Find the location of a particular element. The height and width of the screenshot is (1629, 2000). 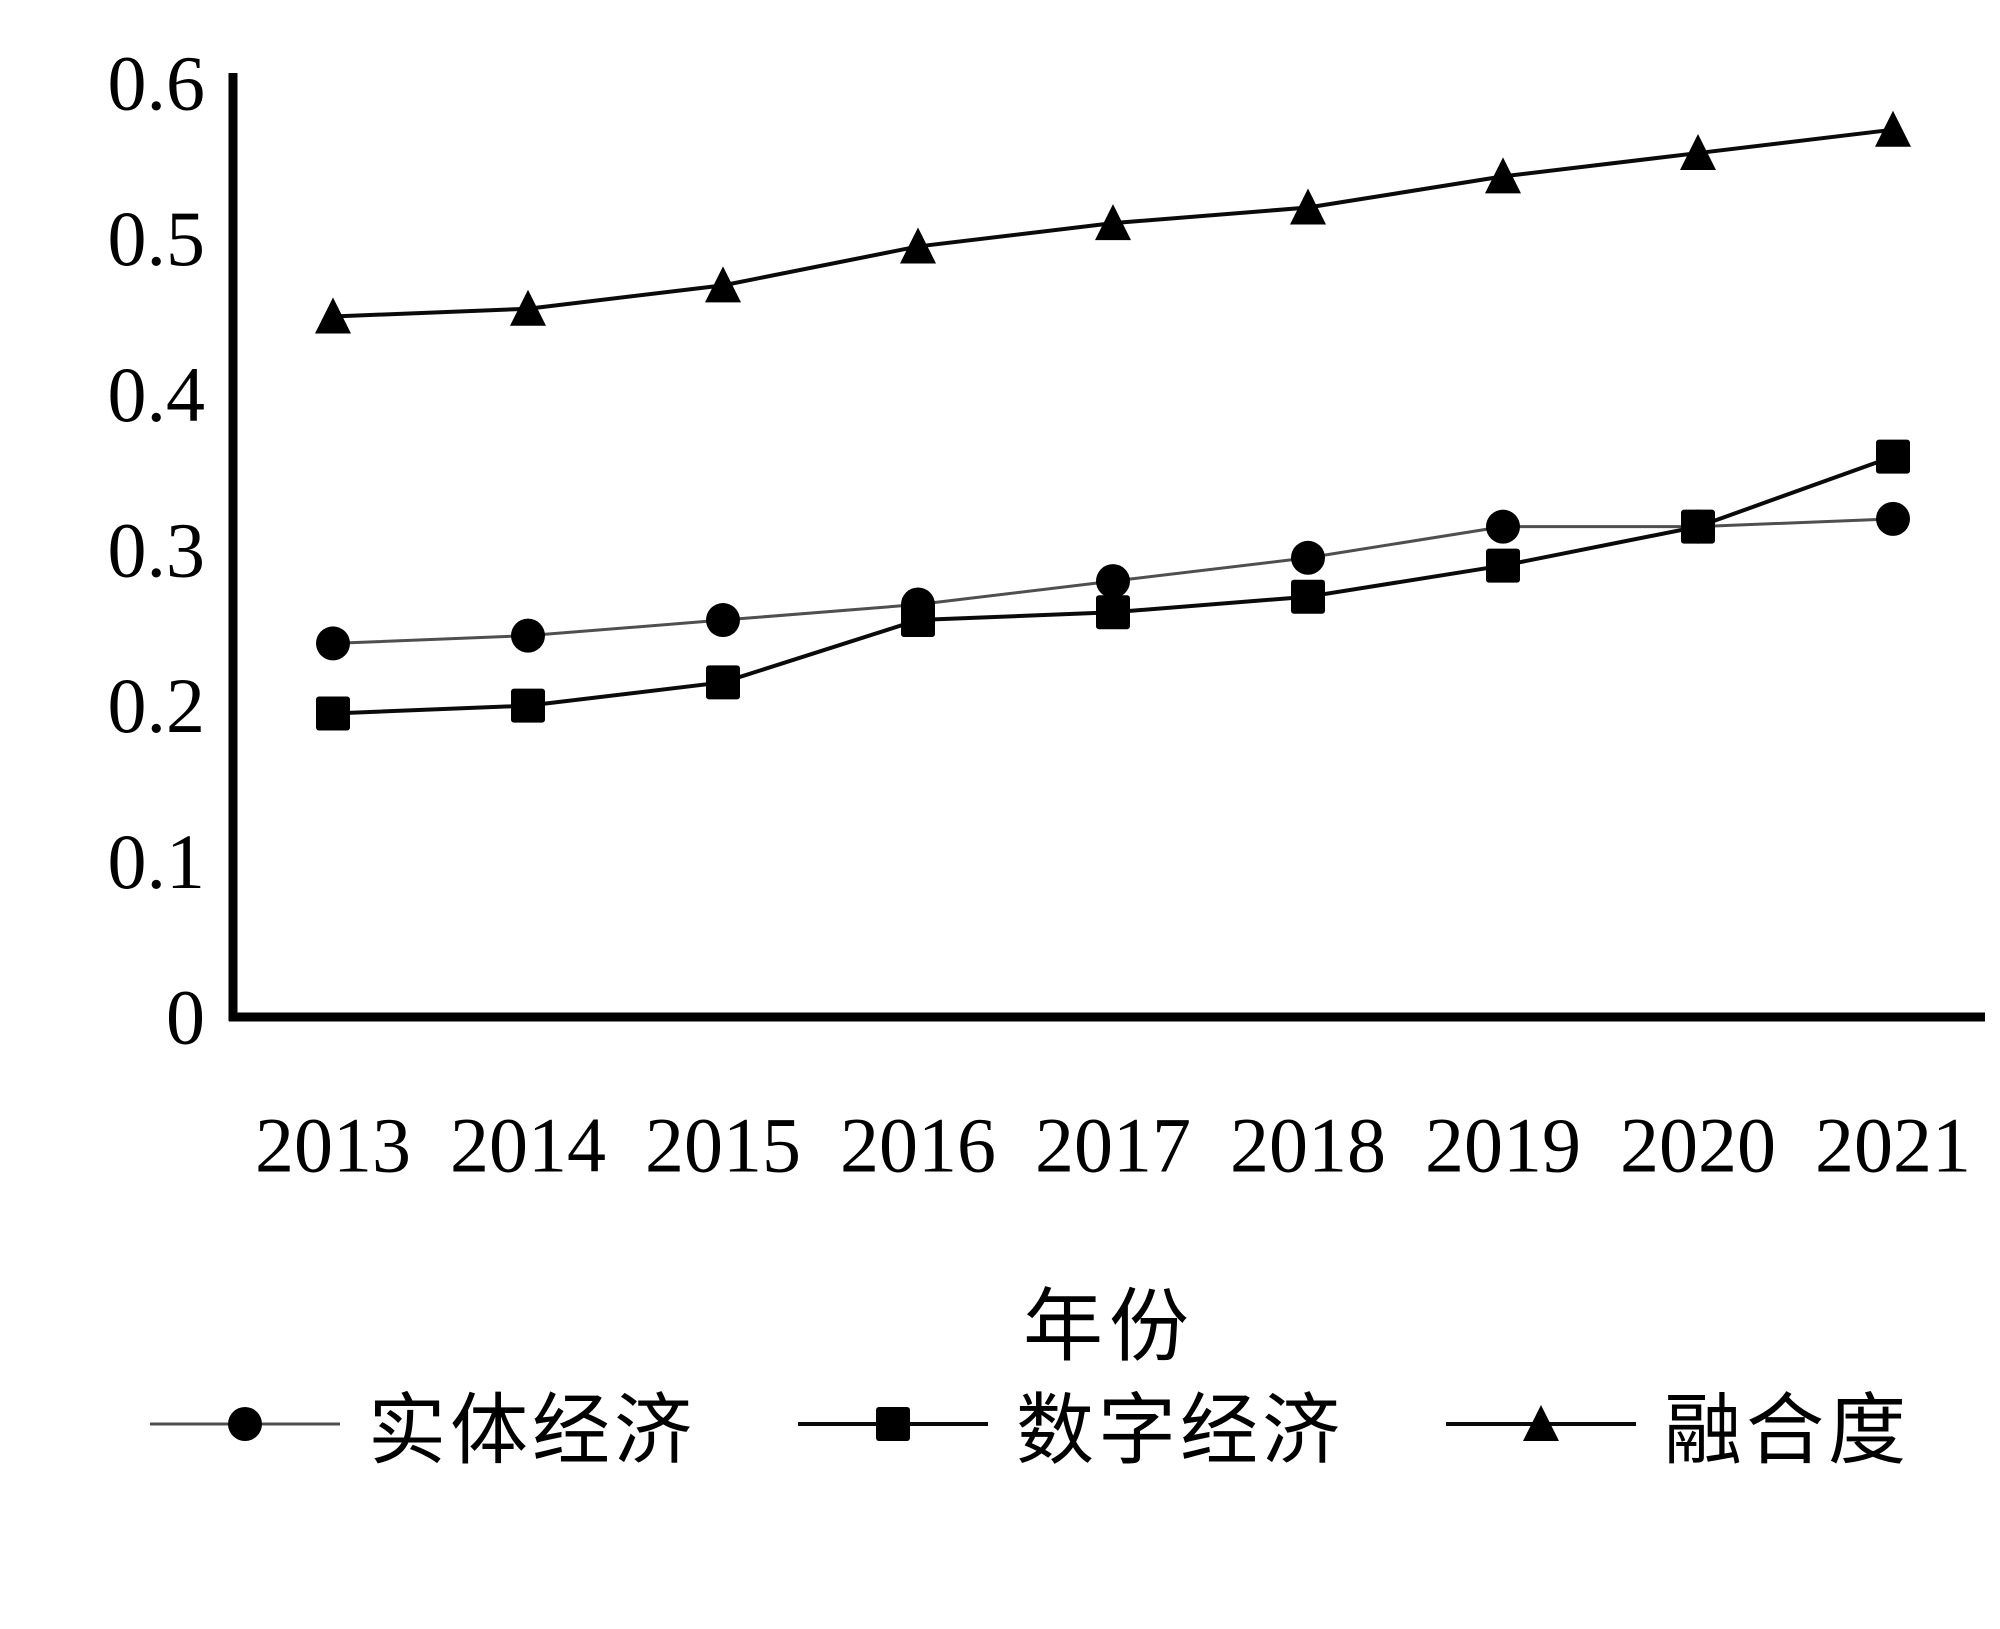

x-tick-label: 2020 is located at coordinates (1698, 1145).